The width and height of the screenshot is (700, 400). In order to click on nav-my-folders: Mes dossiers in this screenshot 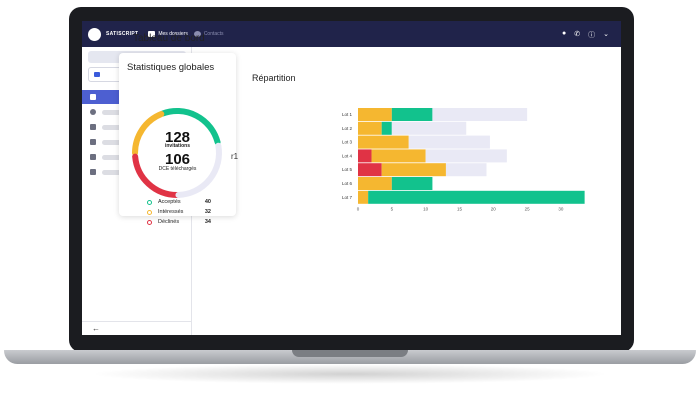, I will do `click(168, 34)`.